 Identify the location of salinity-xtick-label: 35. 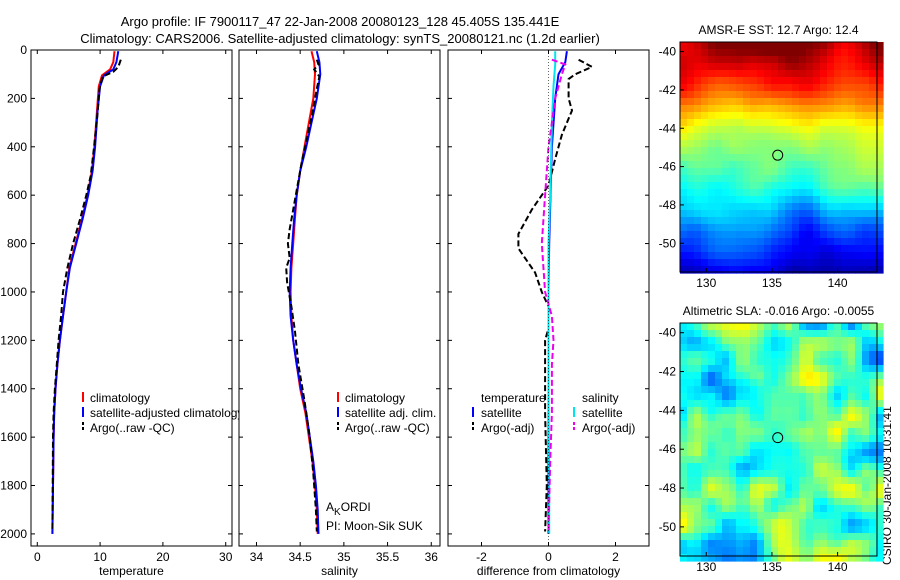
(344, 557).